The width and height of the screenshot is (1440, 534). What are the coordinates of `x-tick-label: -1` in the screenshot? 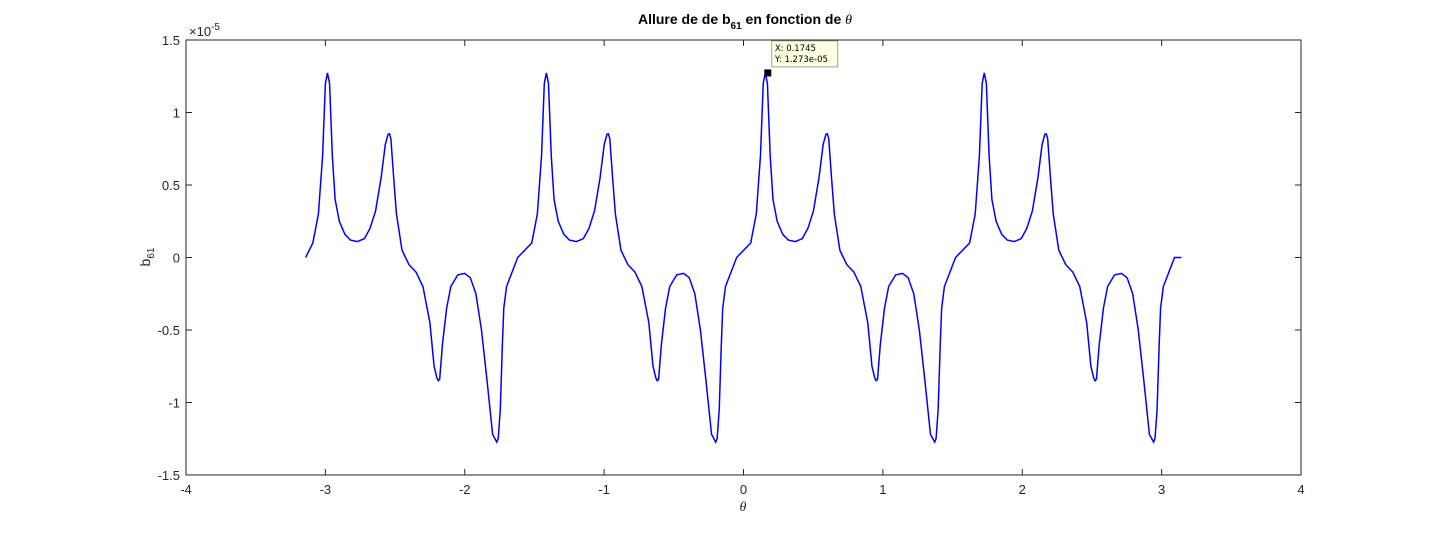 It's located at (604, 489).